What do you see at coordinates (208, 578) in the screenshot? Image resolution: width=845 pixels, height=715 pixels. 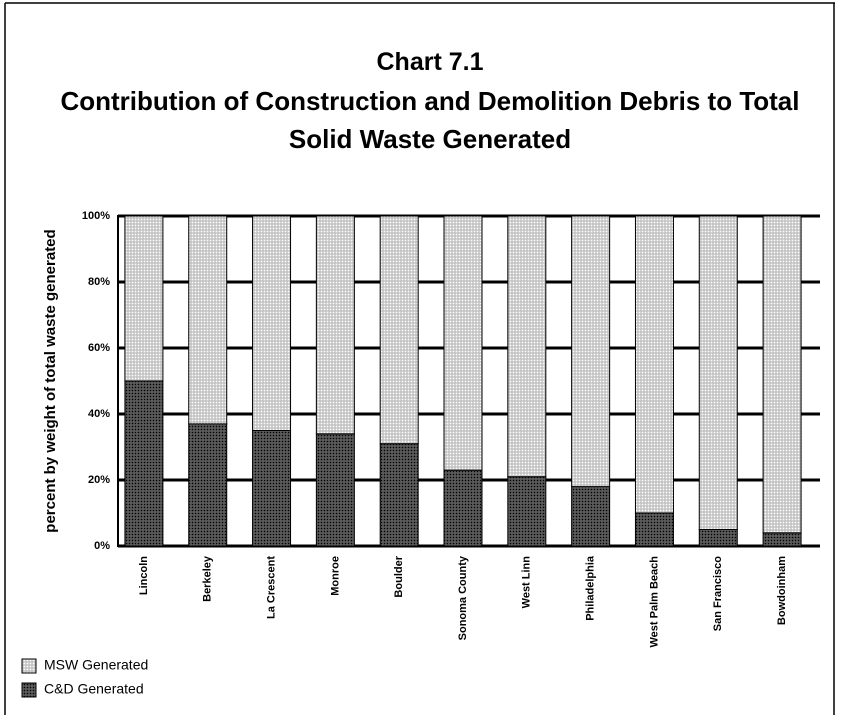 I see `x-tick-label: Berkeley` at bounding box center [208, 578].